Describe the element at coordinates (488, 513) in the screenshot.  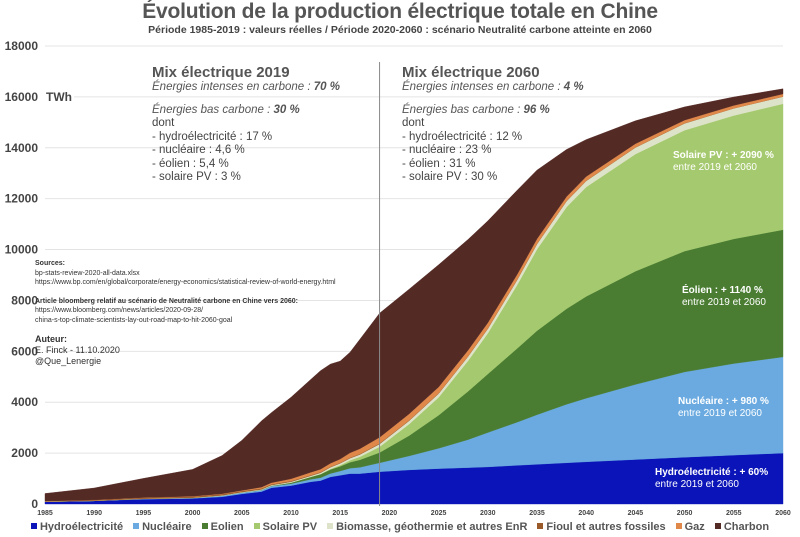
I see `x-tick-label: 2030` at that location.